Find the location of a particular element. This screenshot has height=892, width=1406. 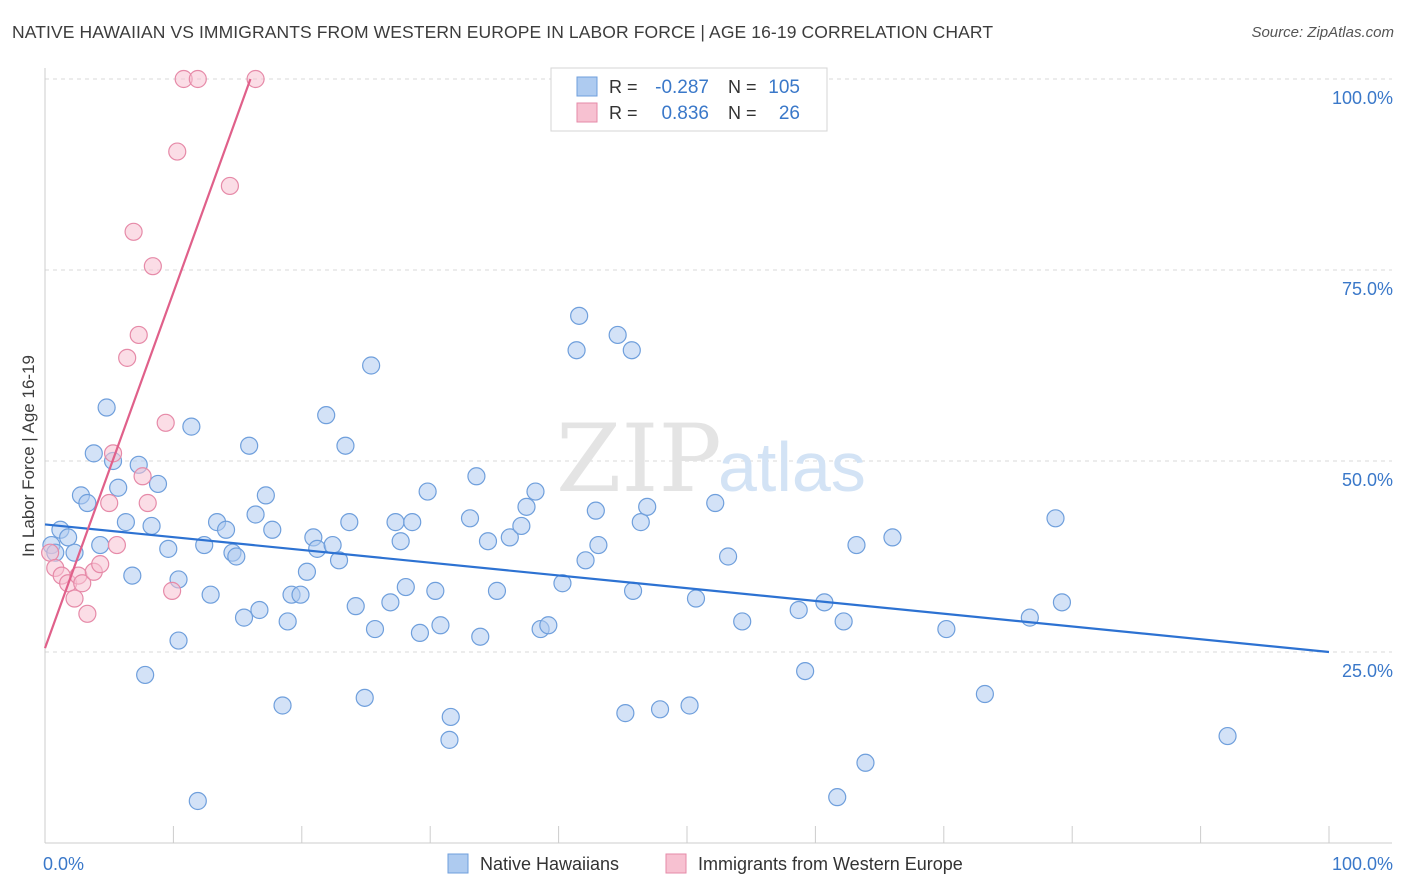

y-tick-label-25: 25.0% is located at coordinates (1367, 671).